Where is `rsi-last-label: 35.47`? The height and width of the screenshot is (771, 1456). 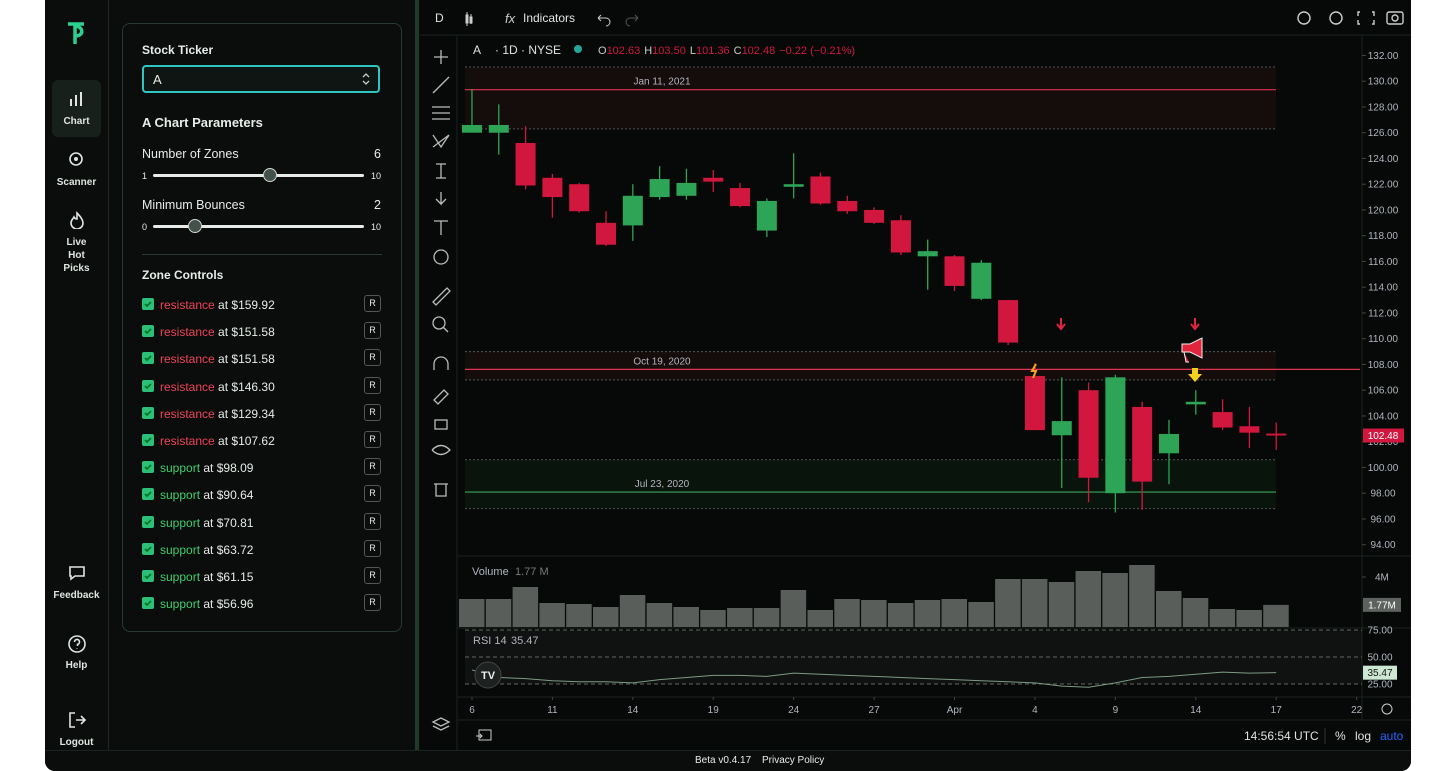
rsi-last-label: 35.47 is located at coordinates (1379, 673).